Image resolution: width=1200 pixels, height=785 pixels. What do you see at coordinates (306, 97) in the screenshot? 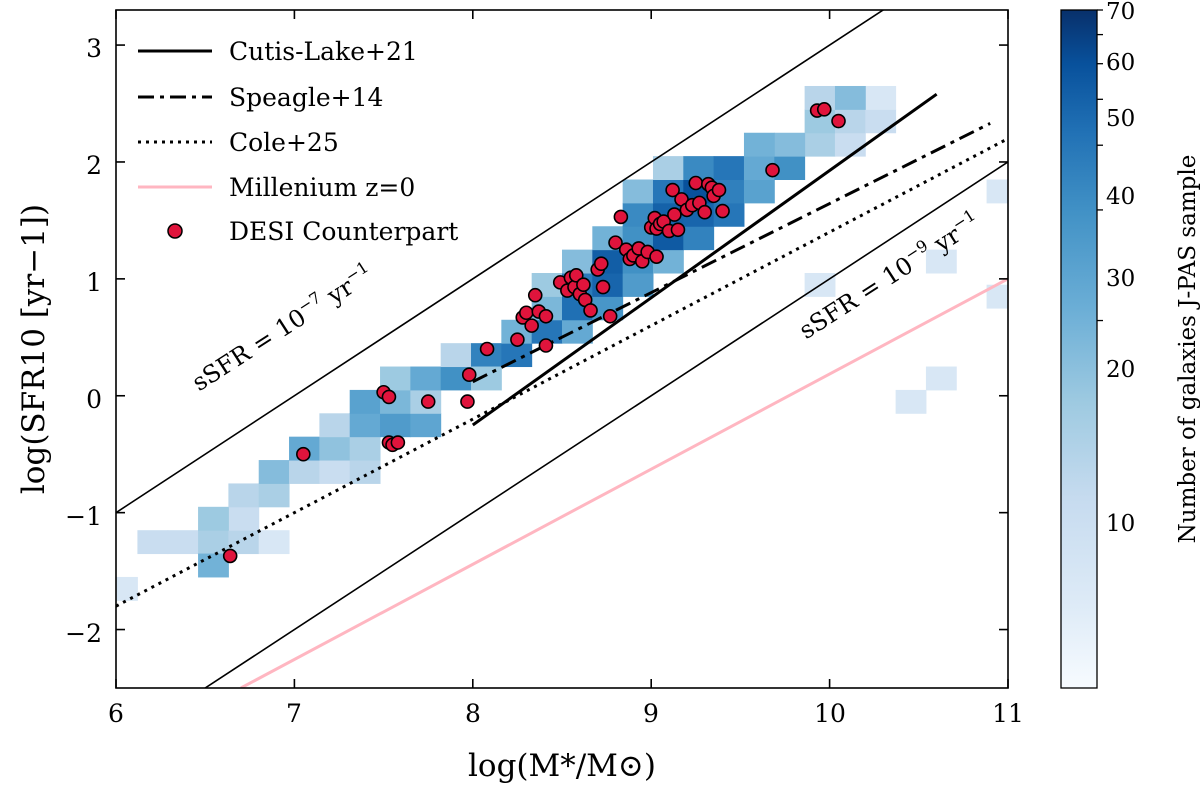
I see `legend-label: Speagle+14` at bounding box center [306, 97].